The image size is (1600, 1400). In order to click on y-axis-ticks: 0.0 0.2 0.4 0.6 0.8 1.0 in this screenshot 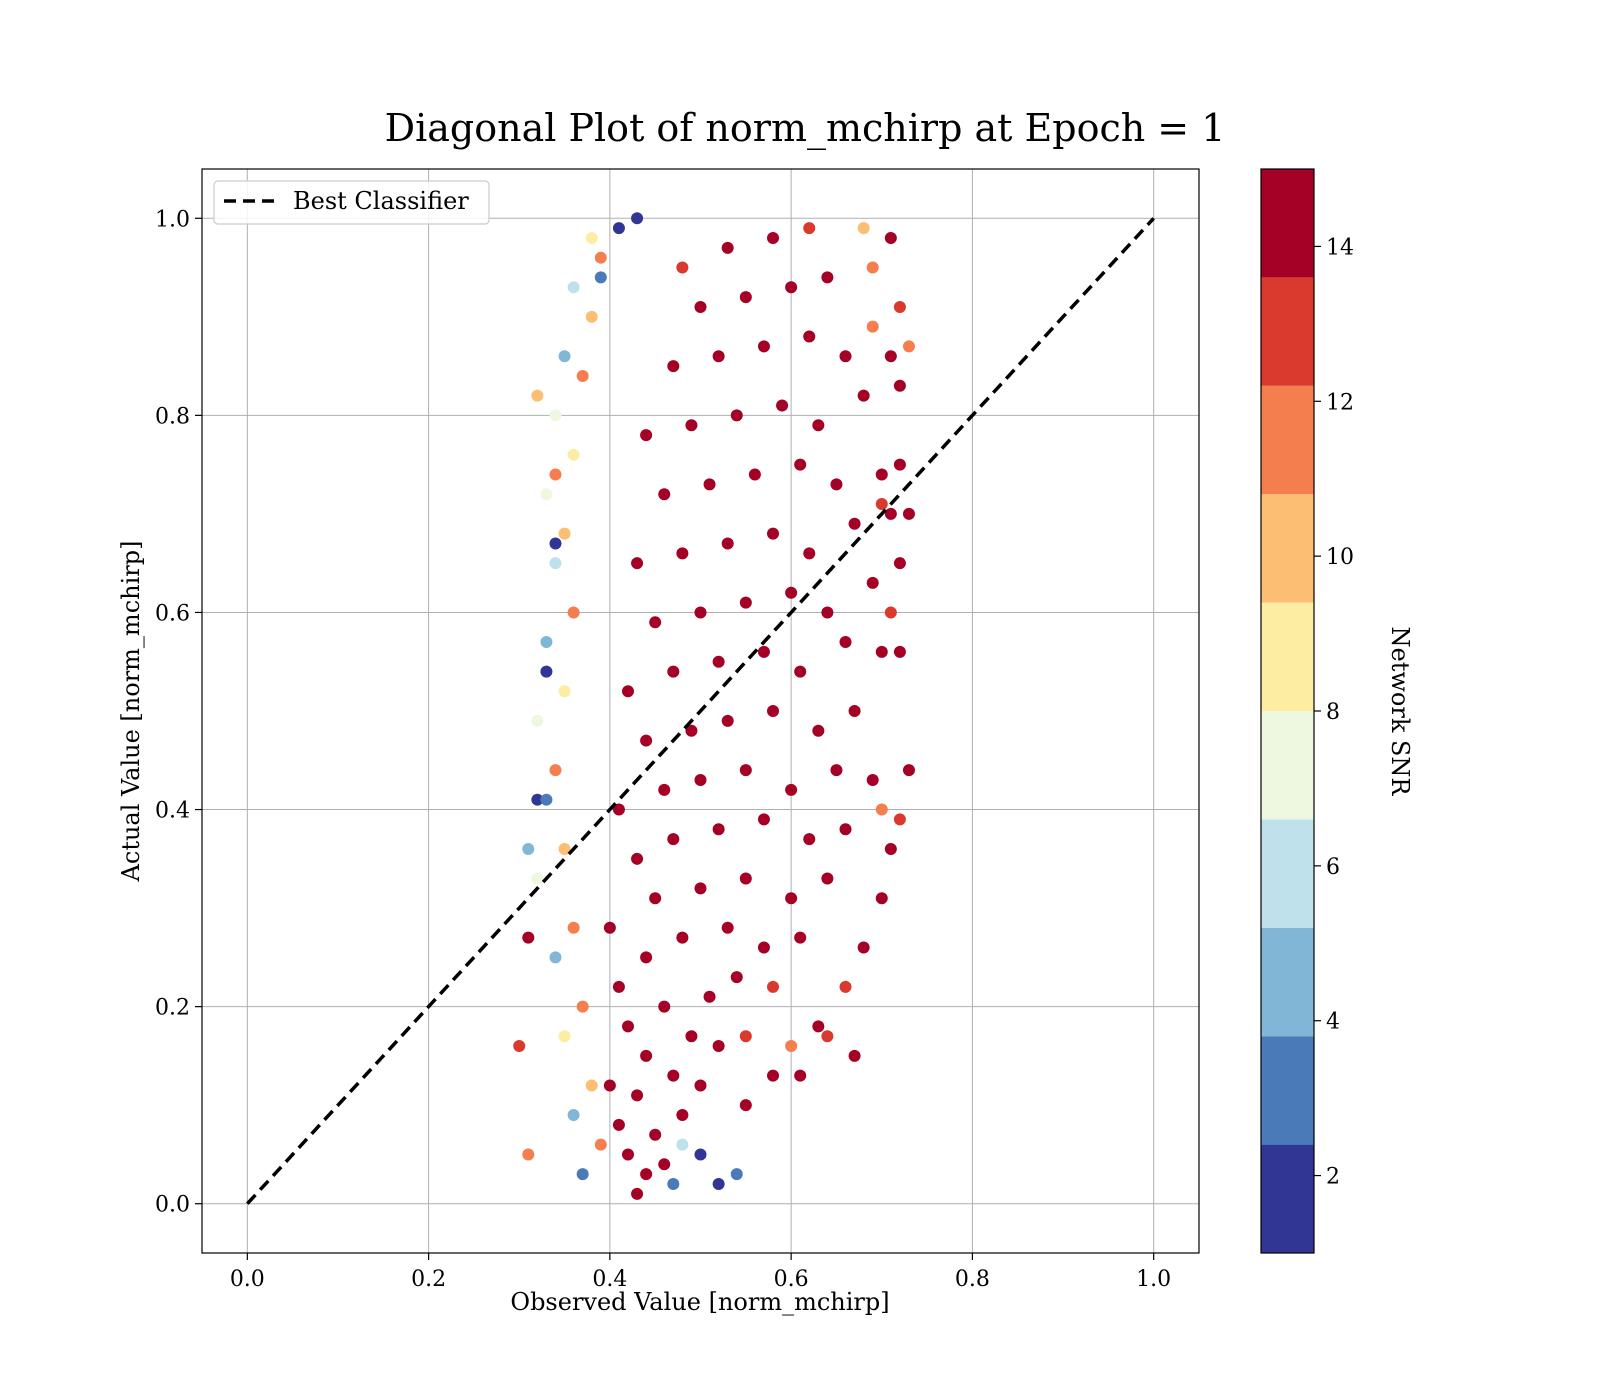, I will do `click(178, 712)`.